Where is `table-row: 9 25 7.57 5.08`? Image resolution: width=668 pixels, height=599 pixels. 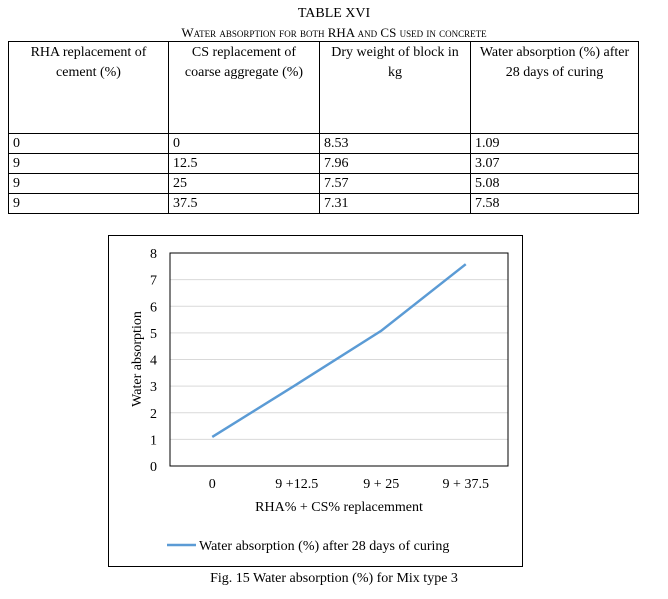
table-row: 9 25 7.57 5.08 is located at coordinates (323, 183).